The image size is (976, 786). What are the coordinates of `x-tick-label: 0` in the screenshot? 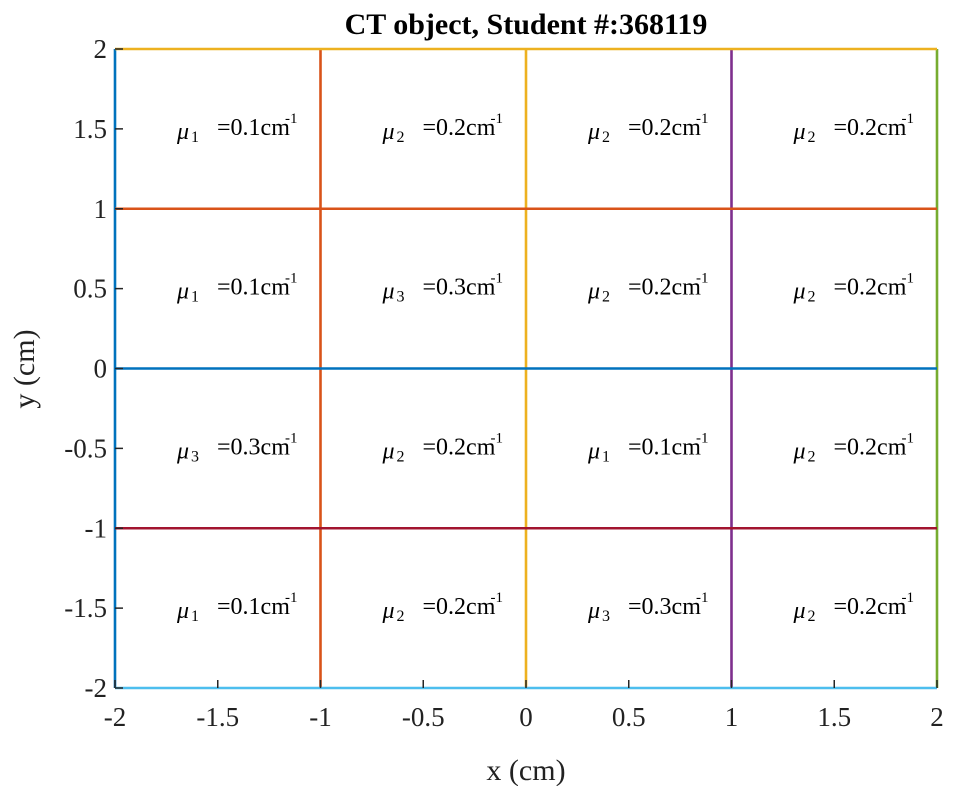 It's located at (526, 717).